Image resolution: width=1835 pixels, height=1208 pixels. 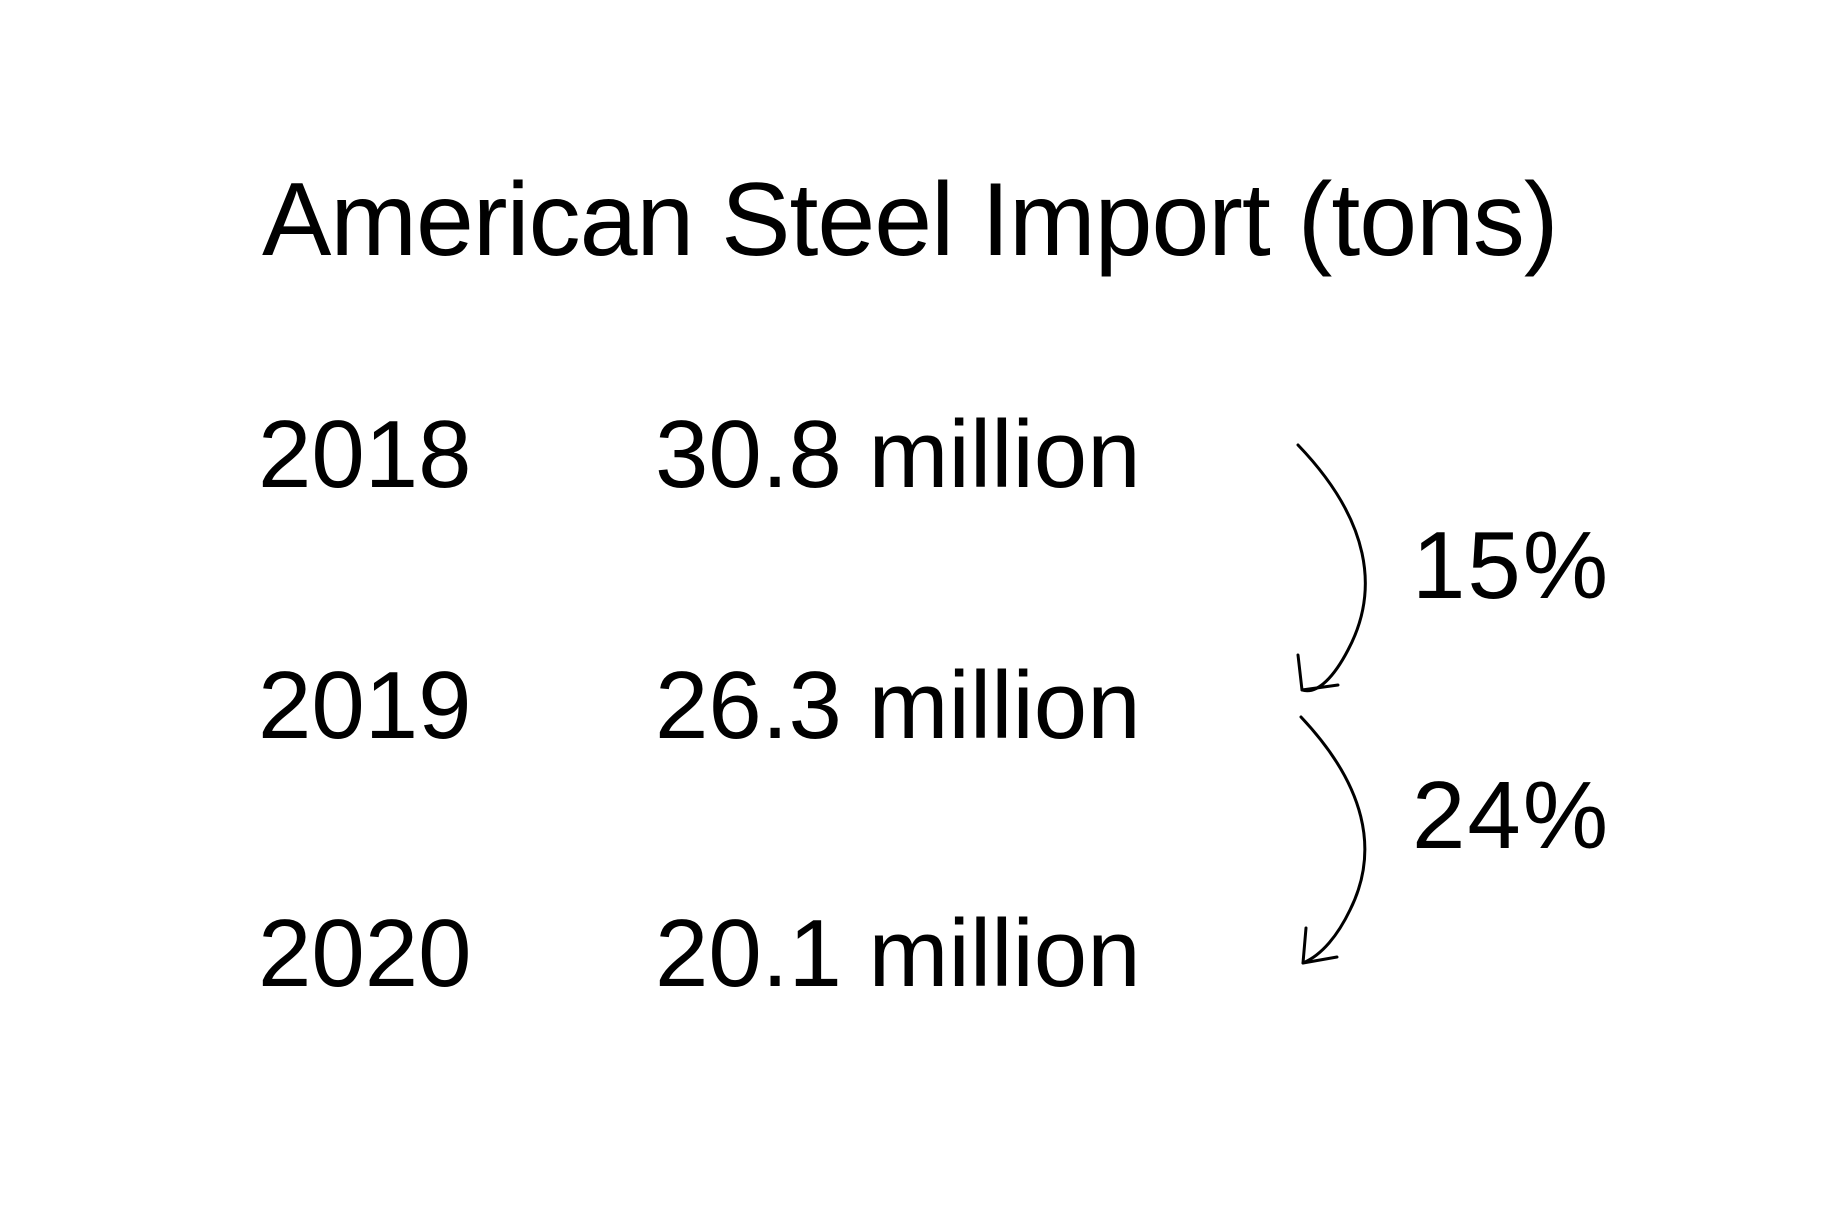 What do you see at coordinates (365, 705) in the screenshot?
I see `year-label: 2019` at bounding box center [365, 705].